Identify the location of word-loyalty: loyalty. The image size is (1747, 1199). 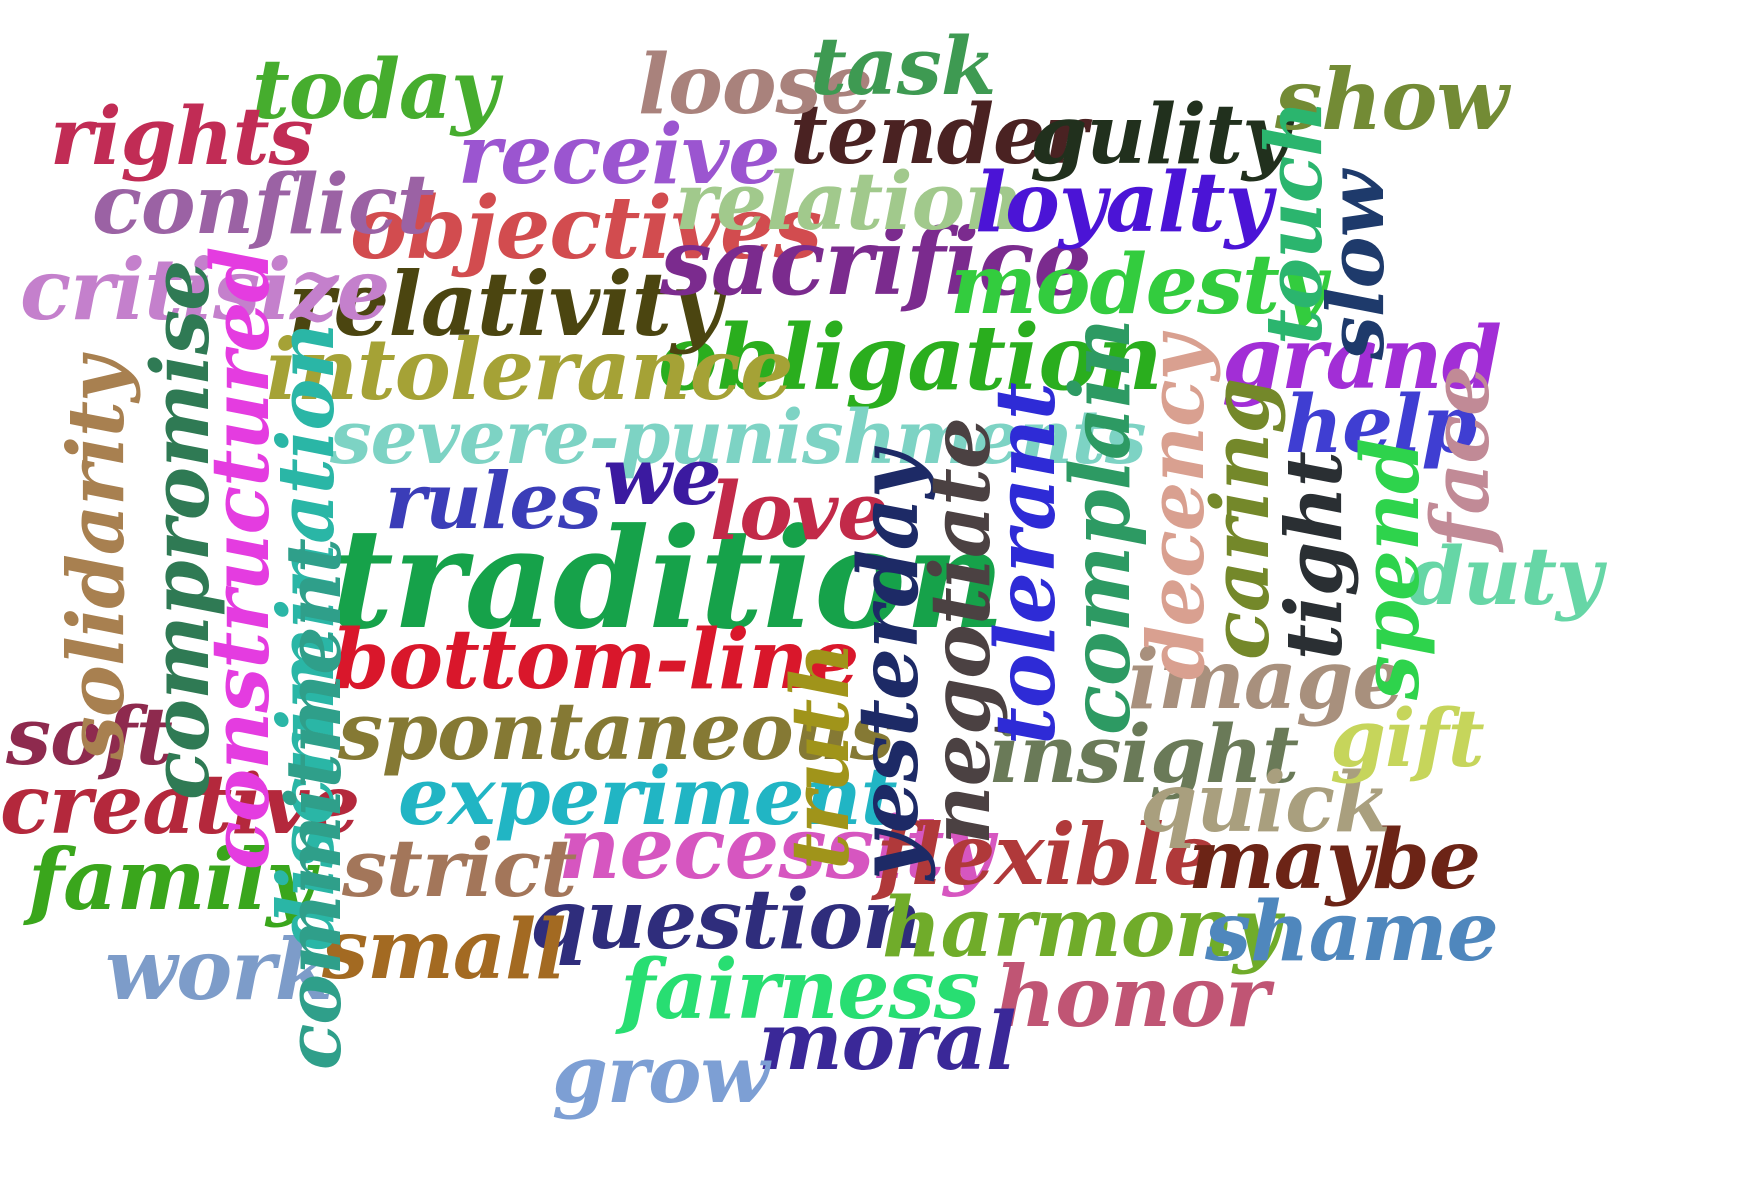
(1123, 203).